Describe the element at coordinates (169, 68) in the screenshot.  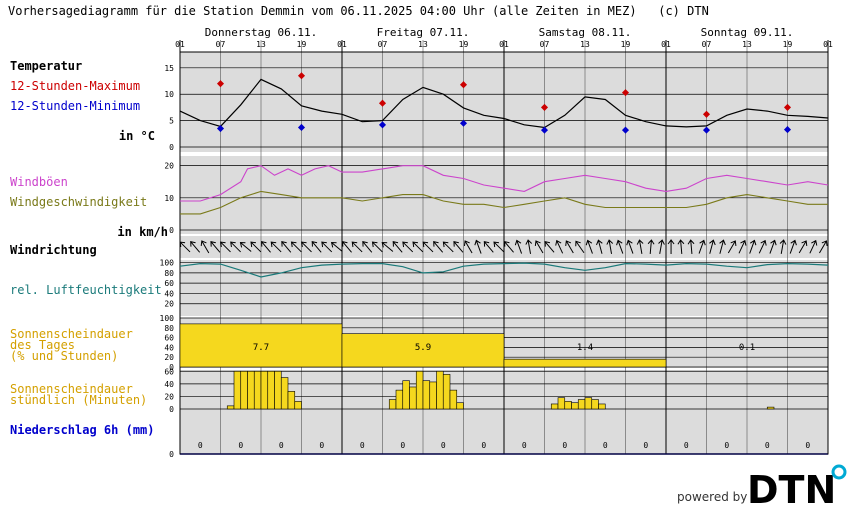
I see `y-tick-label-temperature: 15` at that location.